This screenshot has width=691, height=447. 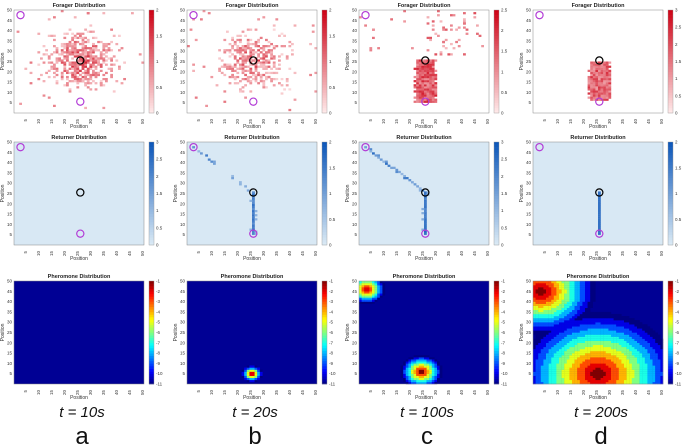 What do you see at coordinates (330, 142) in the screenshot?
I see `colorbar-tick-label: 2` at bounding box center [330, 142].